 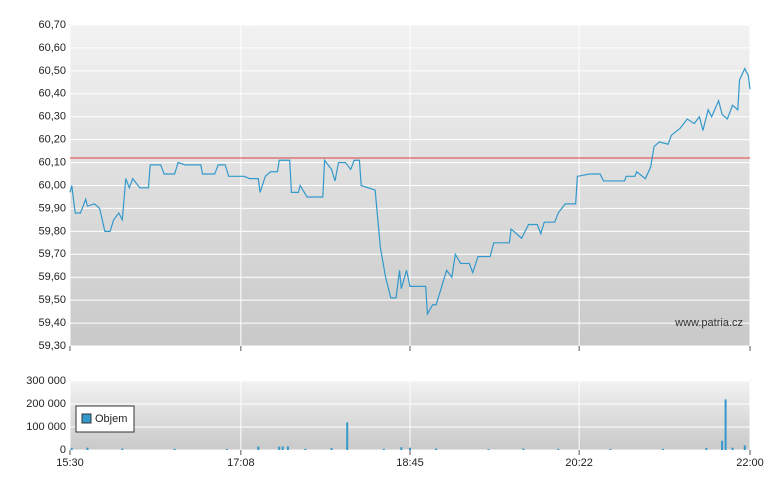 I want to click on watermark: www.patria.cz, so click(x=708, y=323).